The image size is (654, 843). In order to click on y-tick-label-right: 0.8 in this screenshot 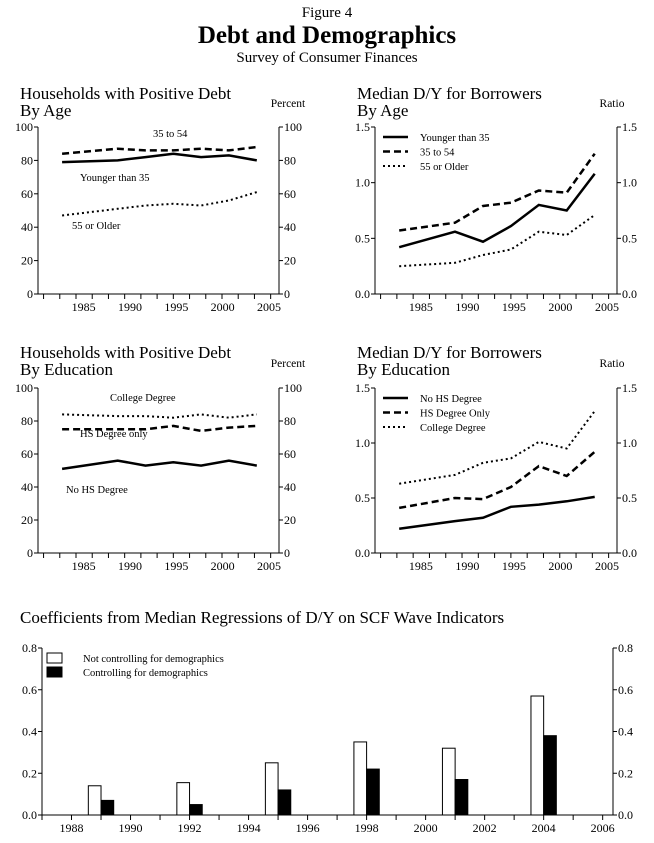, I will do `click(625, 648)`.